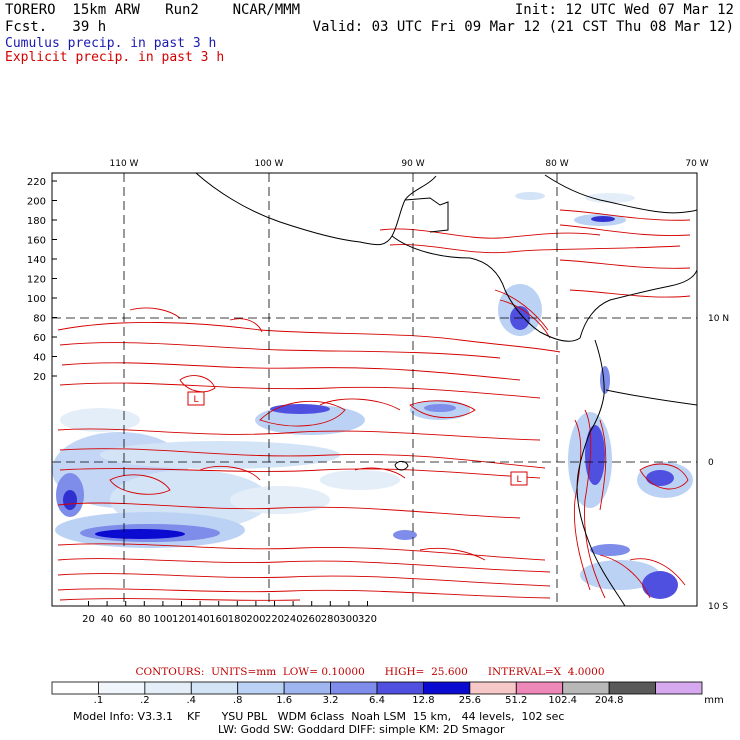 This screenshot has width=740, height=740. I want to click on colorbar-label: 51.2, so click(516, 700).